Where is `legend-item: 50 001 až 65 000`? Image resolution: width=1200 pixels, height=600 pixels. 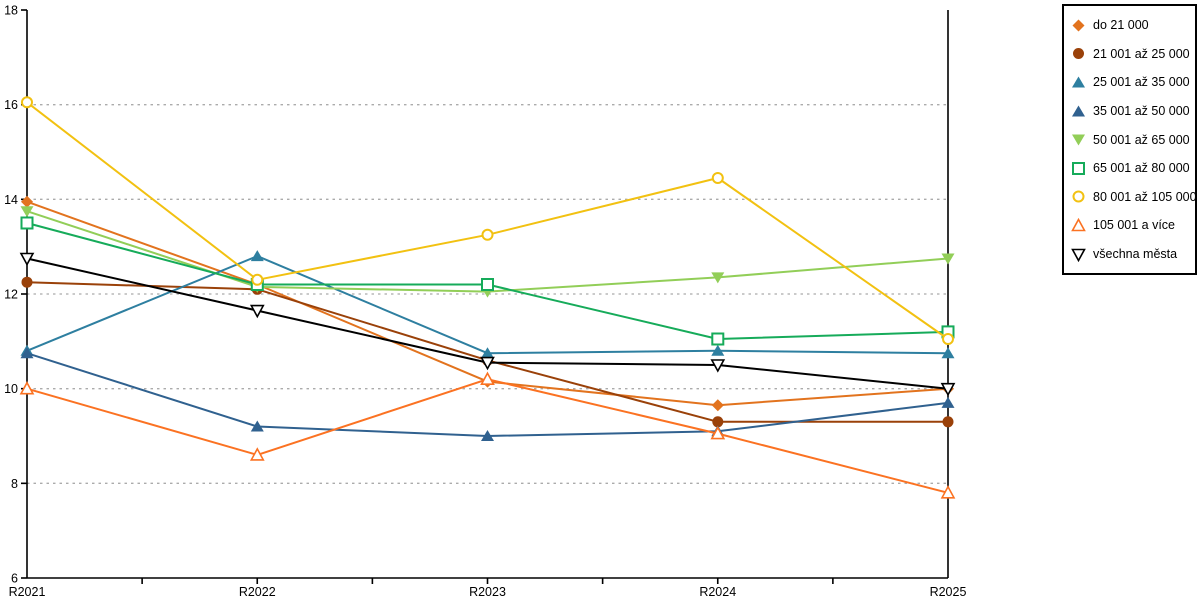
legend-item: 50 001 až 65 000 is located at coordinates (1131, 139).